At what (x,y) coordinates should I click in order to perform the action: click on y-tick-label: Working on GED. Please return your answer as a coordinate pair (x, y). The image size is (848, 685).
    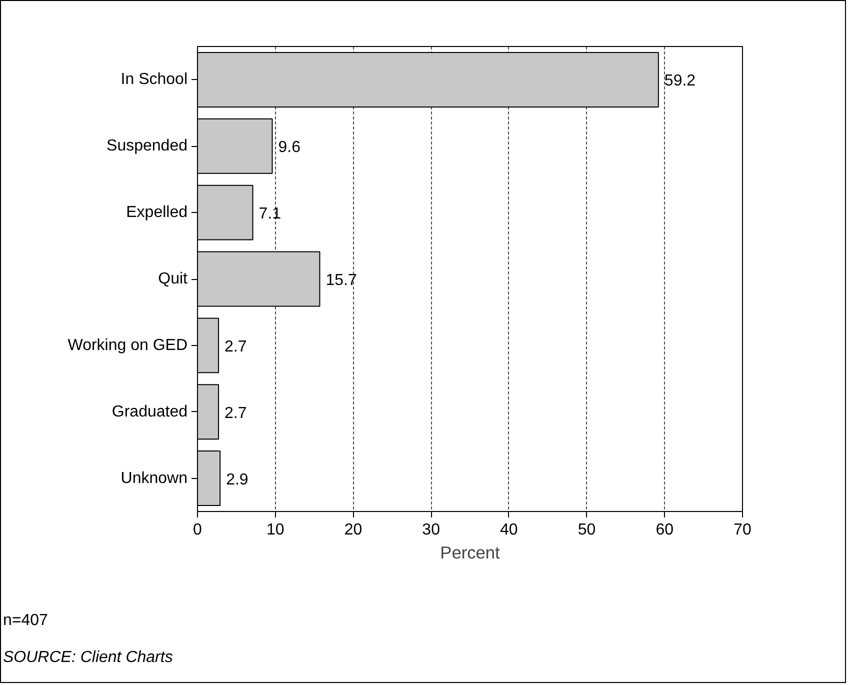
    Looking at the image, I should click on (128, 345).